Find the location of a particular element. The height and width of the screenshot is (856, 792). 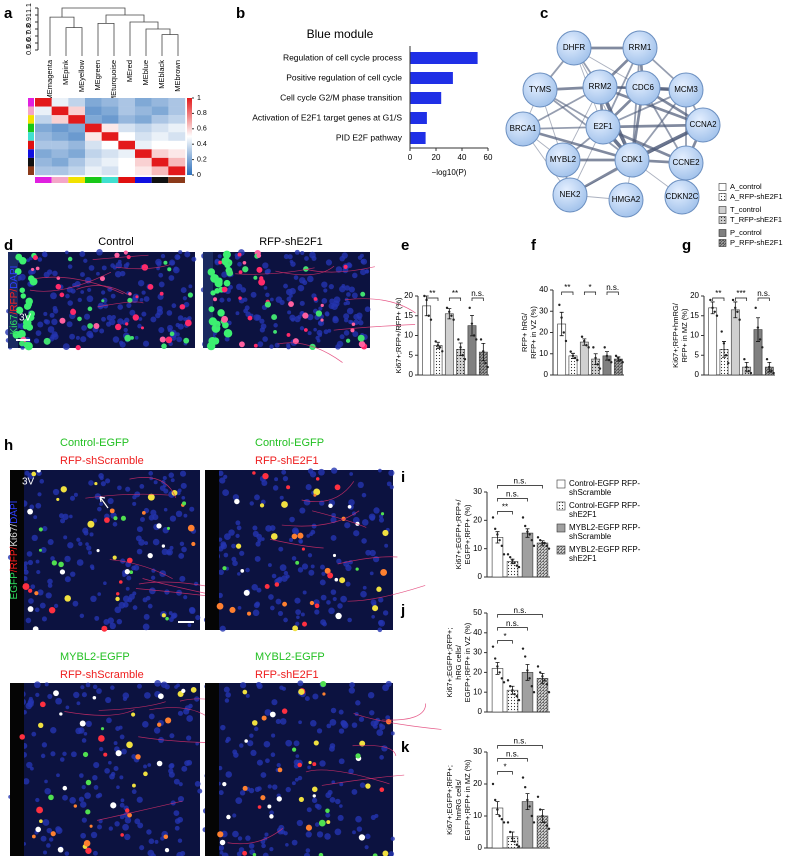

dendrogram-link is located at coordinates (106, 39).